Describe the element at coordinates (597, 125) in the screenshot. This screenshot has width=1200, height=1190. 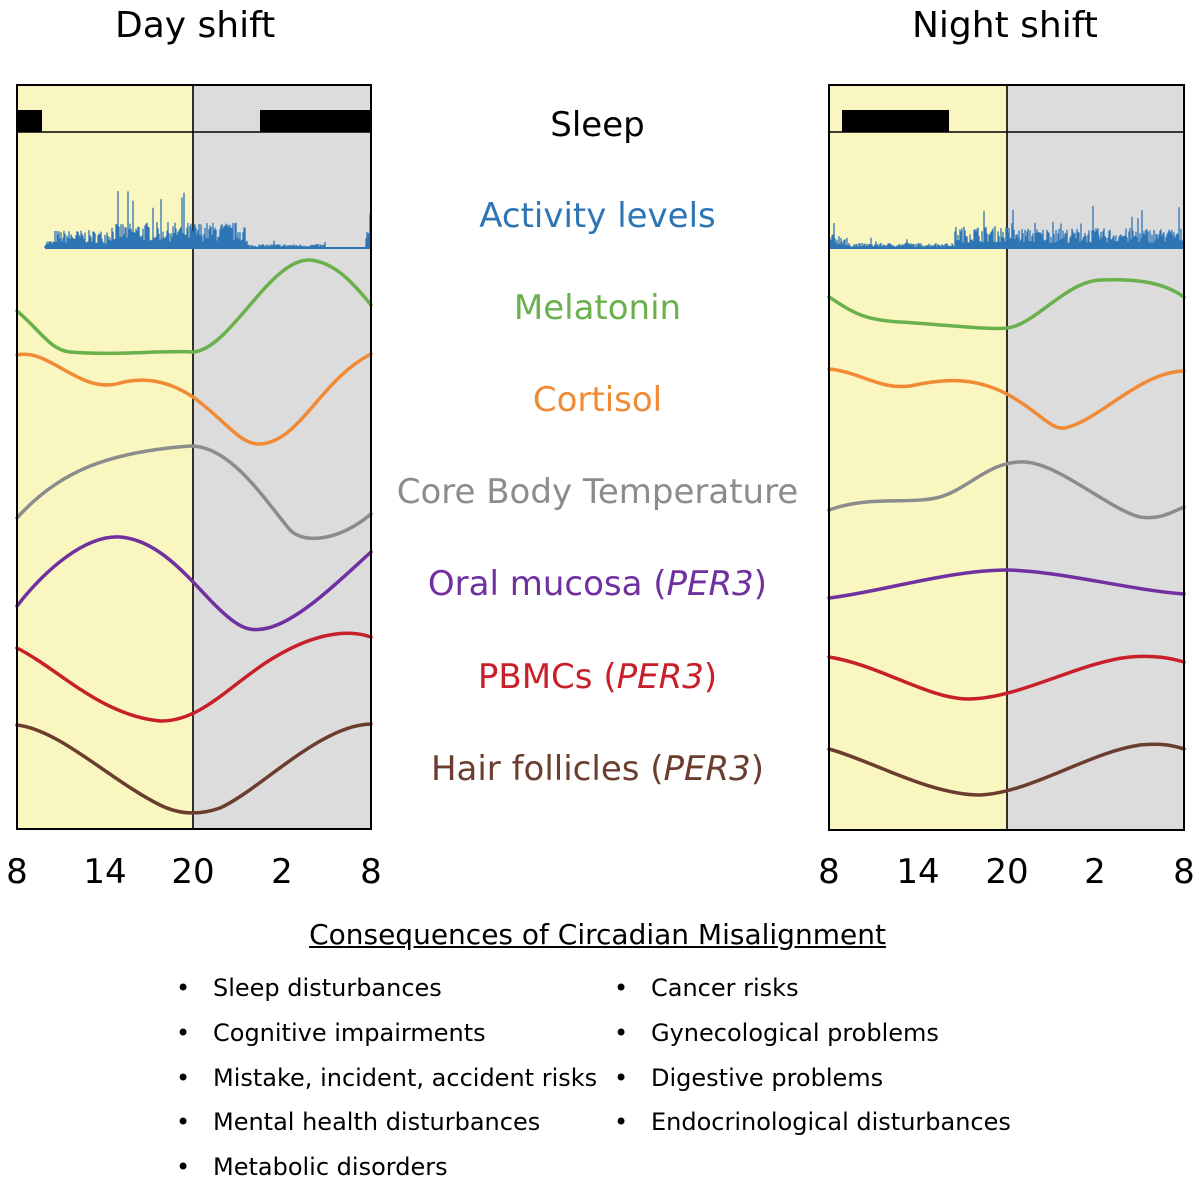
I see `sleep-label: Sleep` at that location.